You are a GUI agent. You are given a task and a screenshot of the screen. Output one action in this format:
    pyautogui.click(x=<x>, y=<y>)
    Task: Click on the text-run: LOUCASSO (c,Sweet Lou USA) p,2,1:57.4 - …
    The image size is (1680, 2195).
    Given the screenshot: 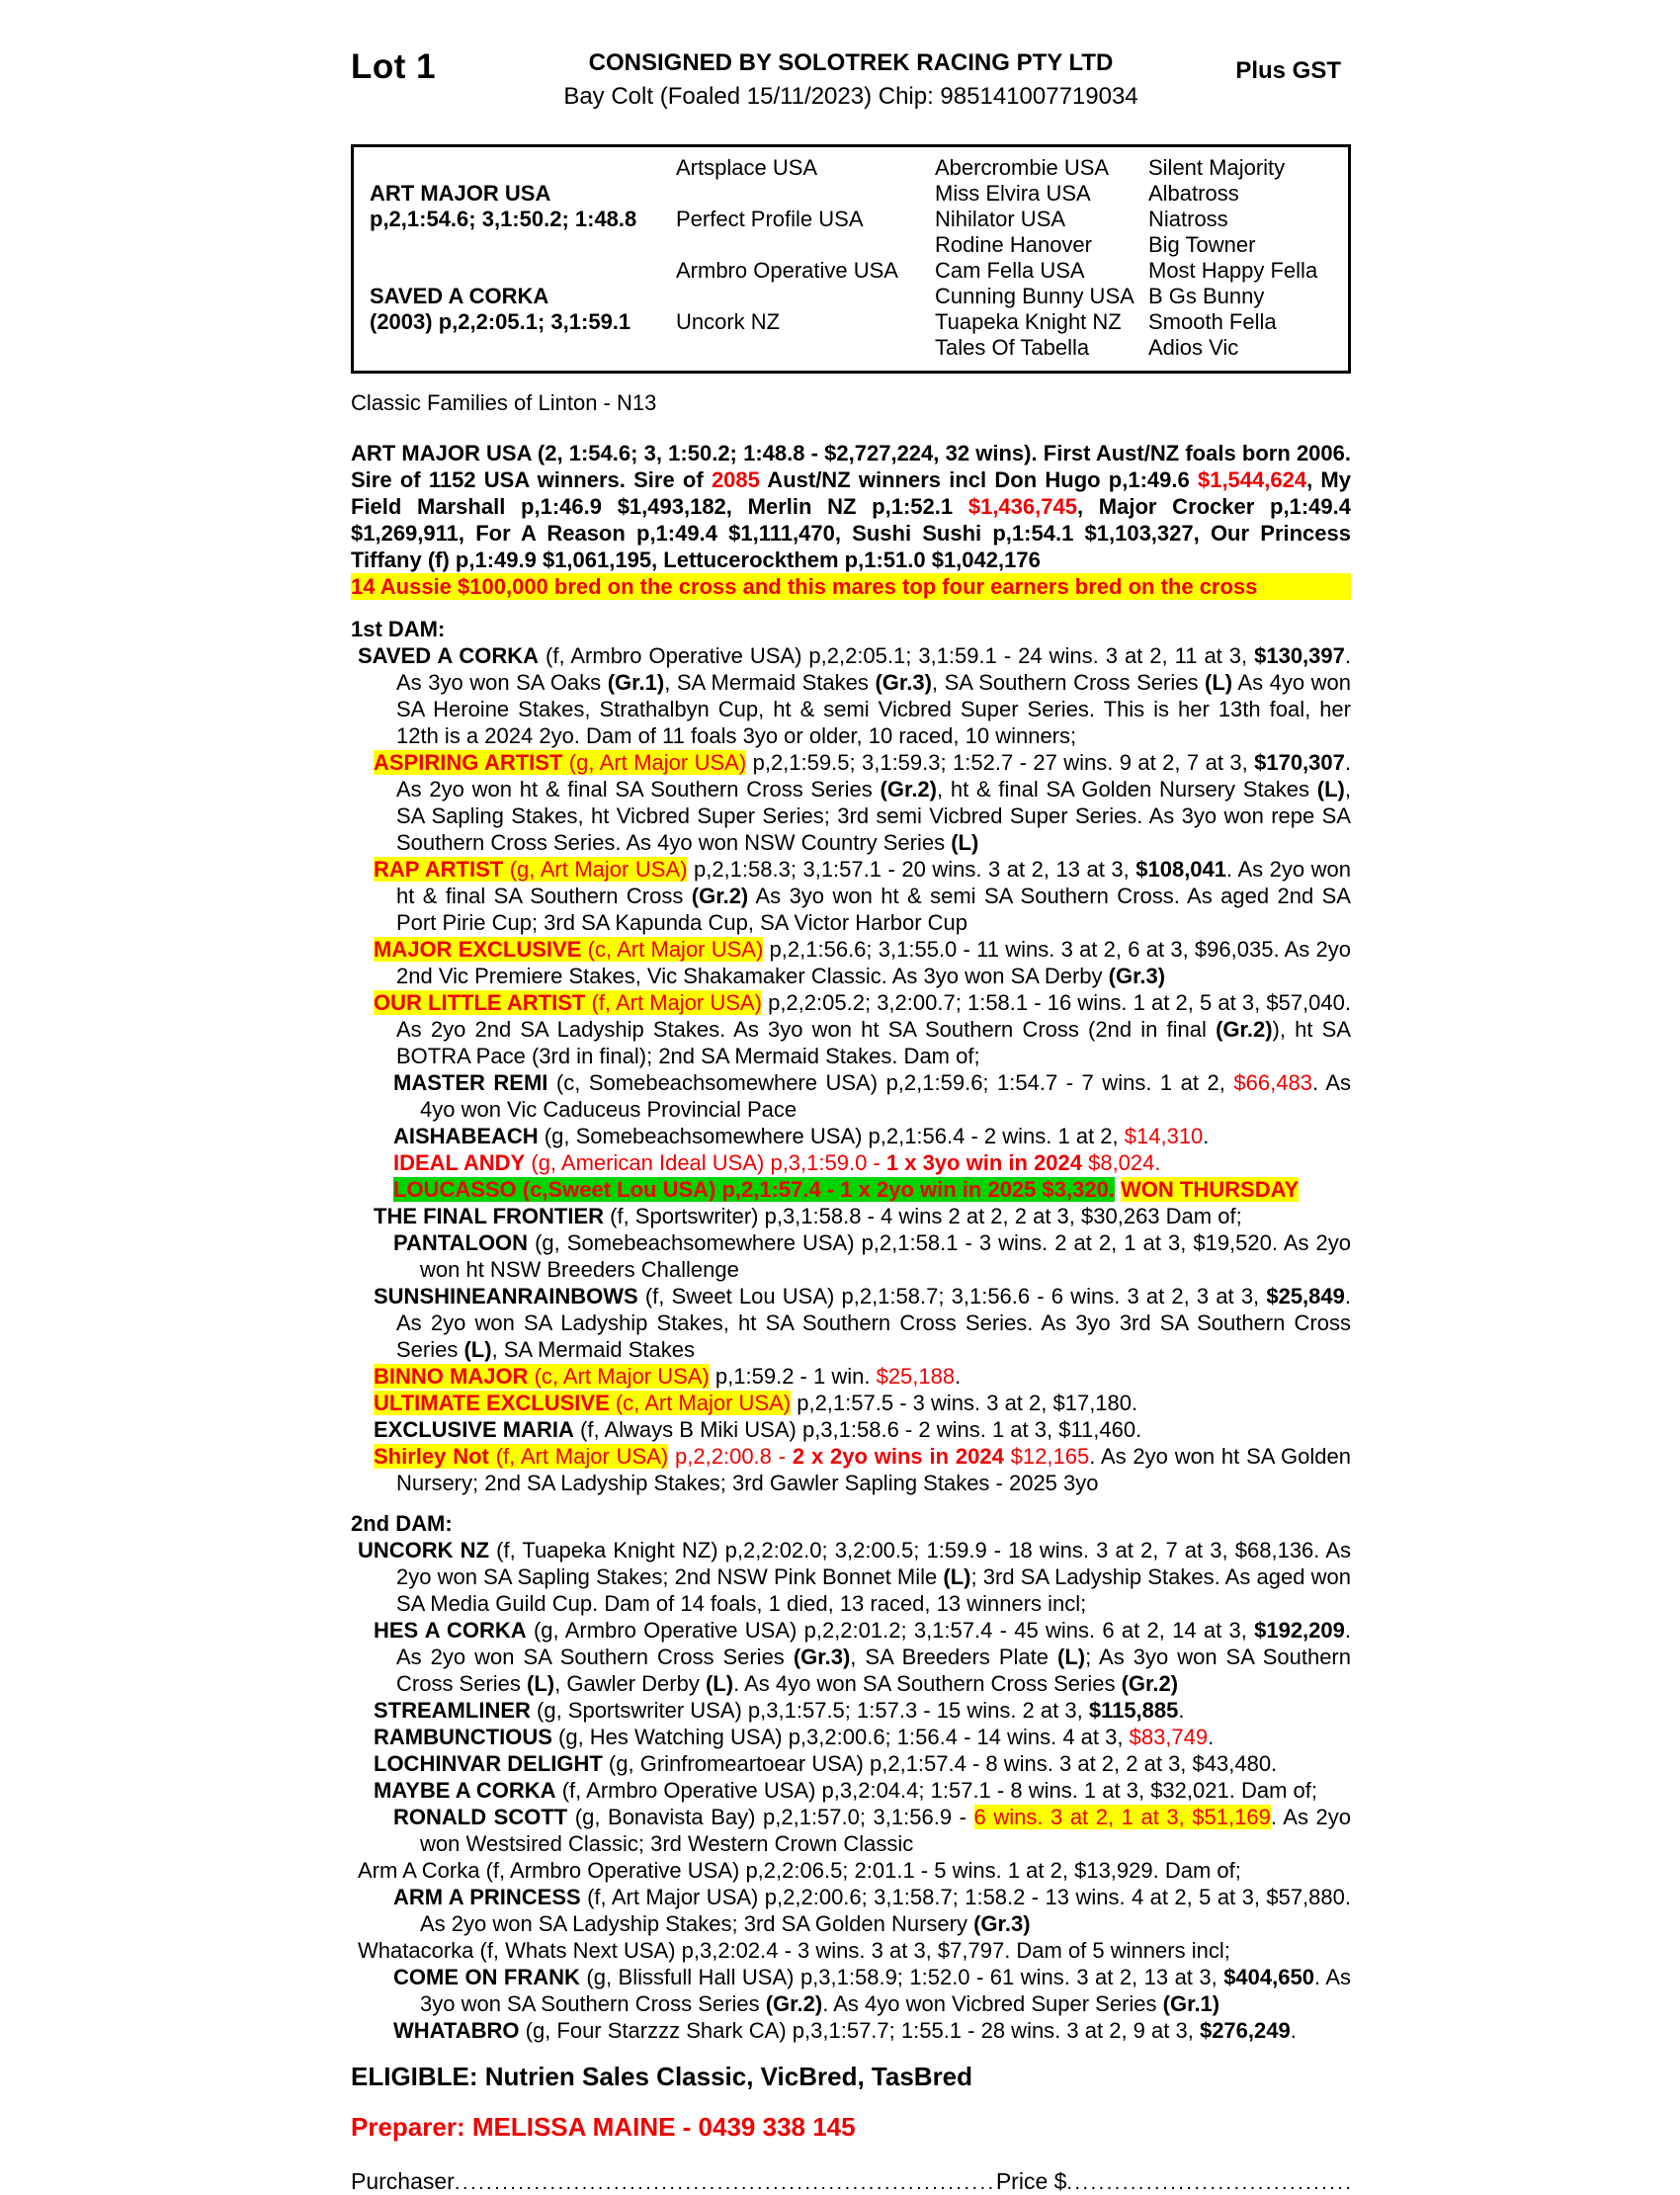 What is the action you would take?
    pyautogui.click(x=754, y=1189)
    